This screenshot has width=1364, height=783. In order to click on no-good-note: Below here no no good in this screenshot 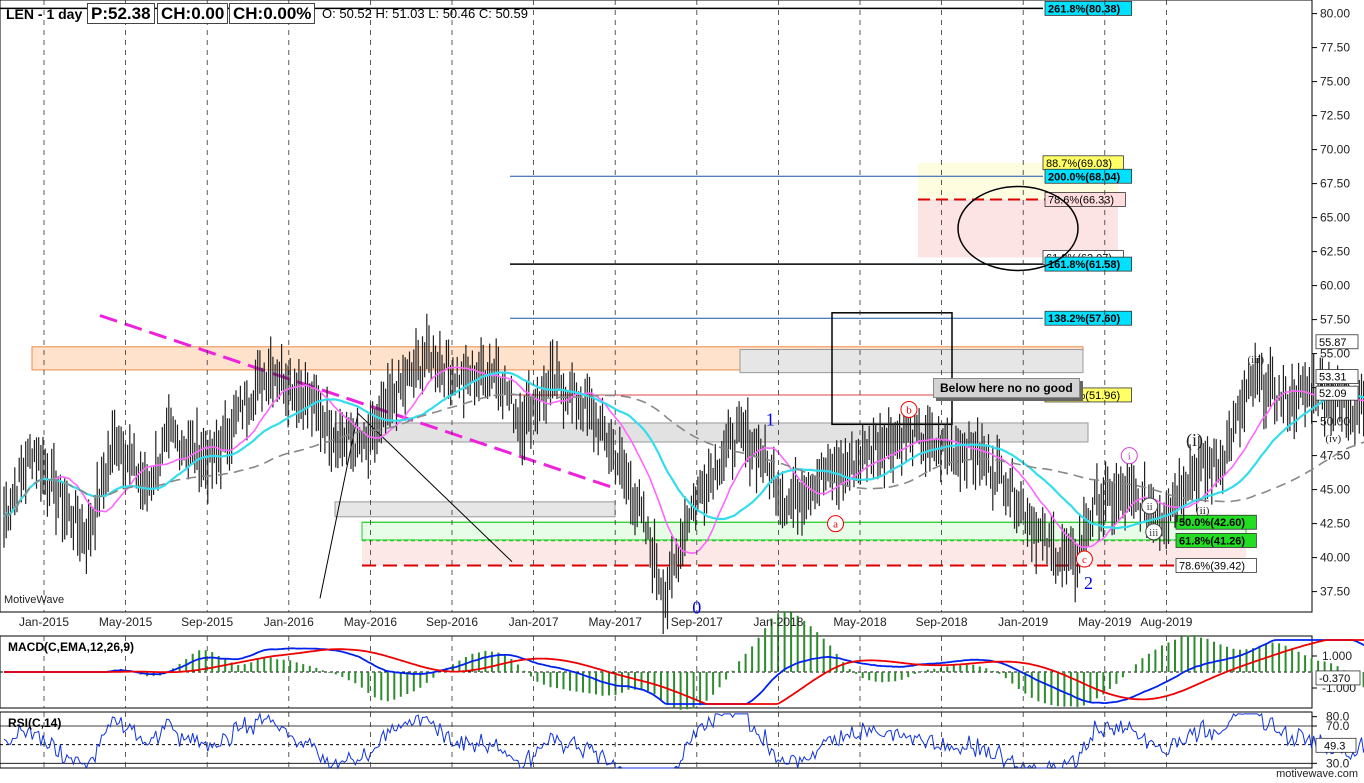, I will do `click(1006, 388)`.